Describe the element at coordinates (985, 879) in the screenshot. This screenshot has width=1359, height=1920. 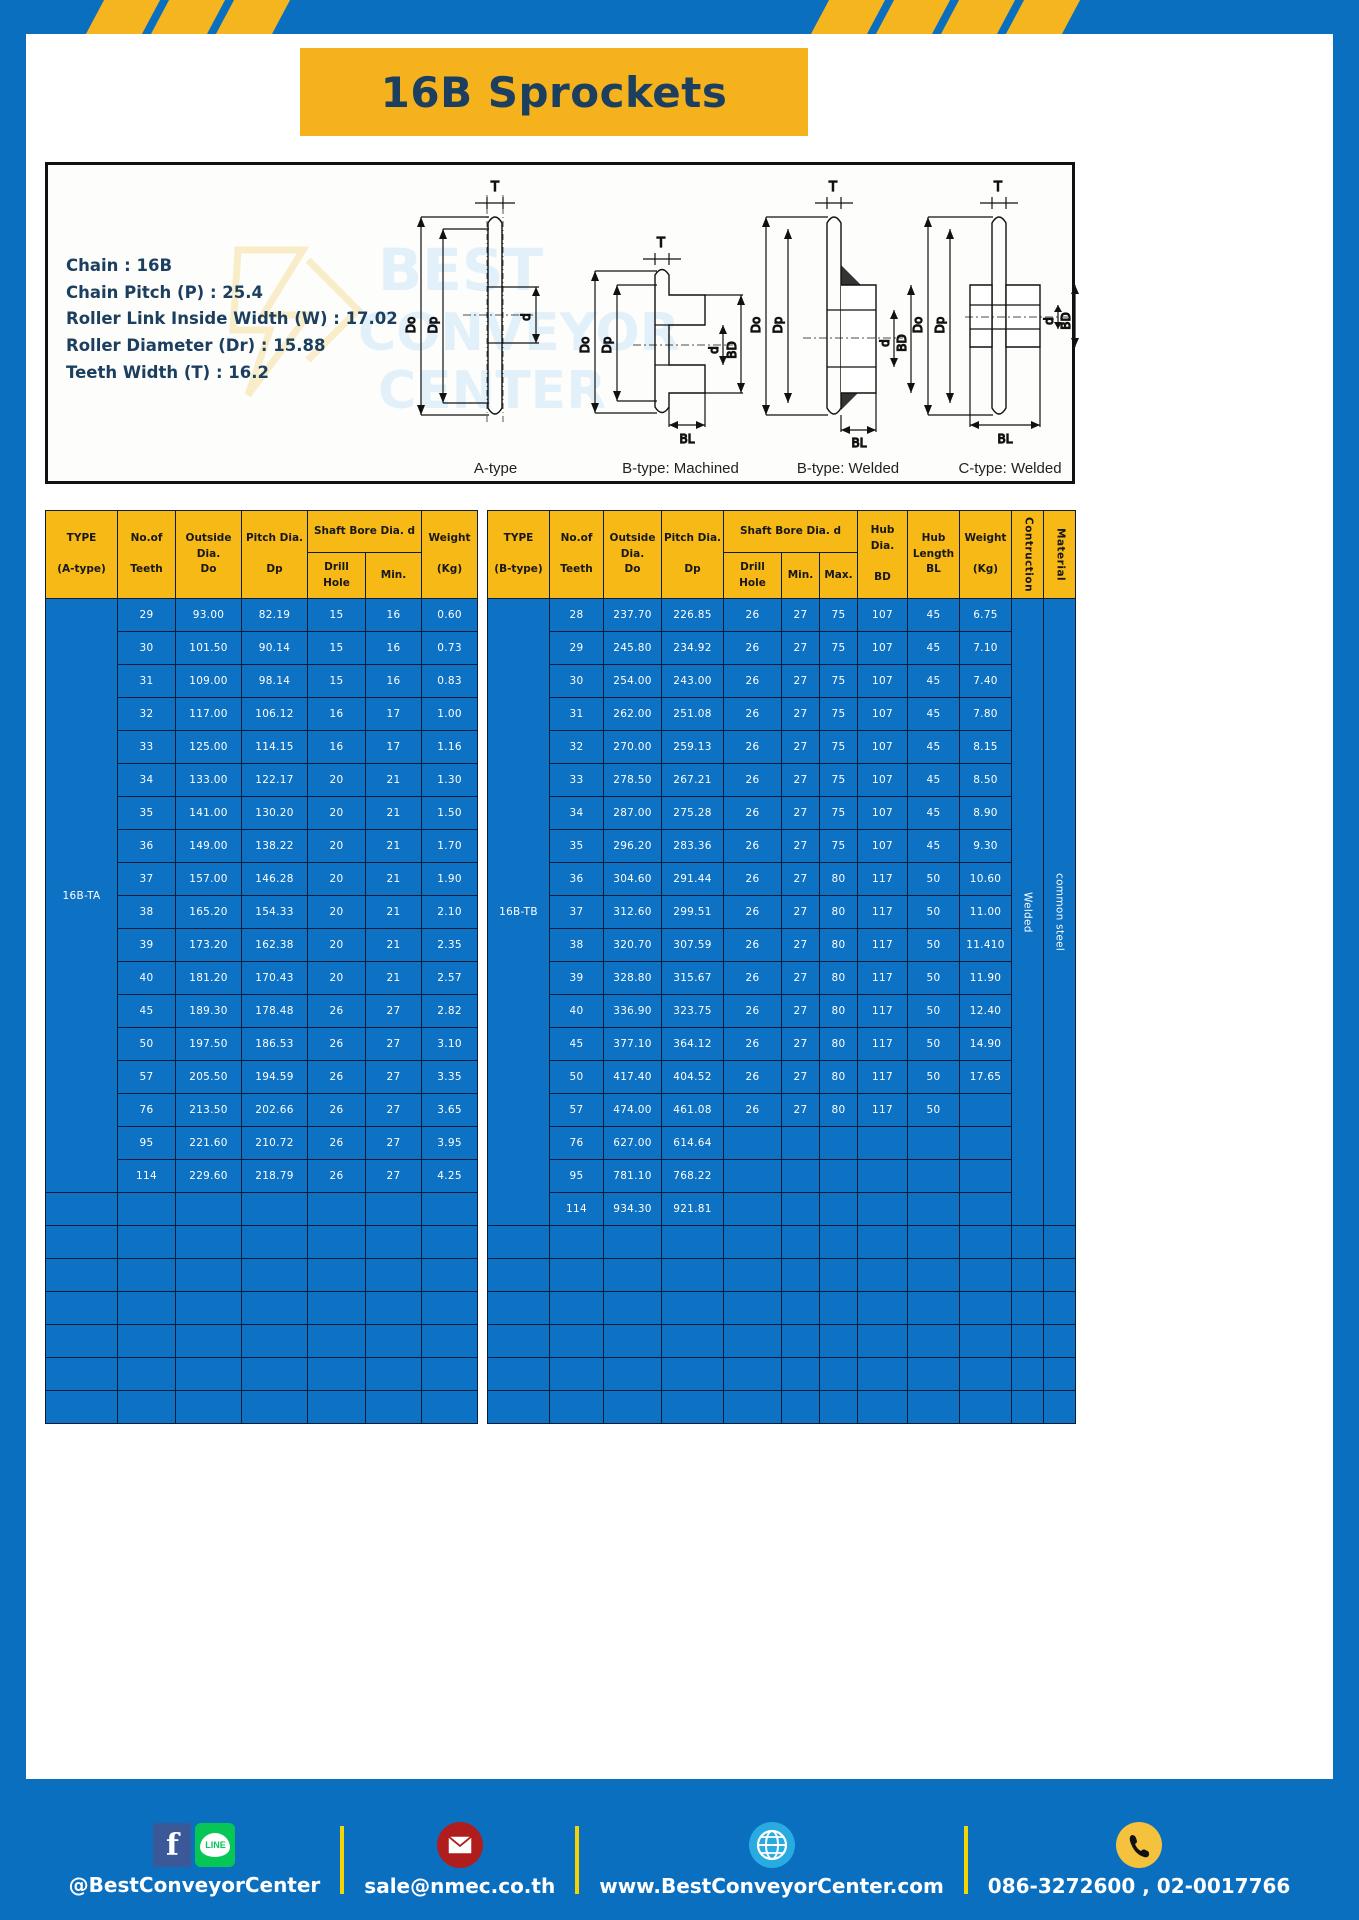
I see `table-cell: 10.60` at that location.